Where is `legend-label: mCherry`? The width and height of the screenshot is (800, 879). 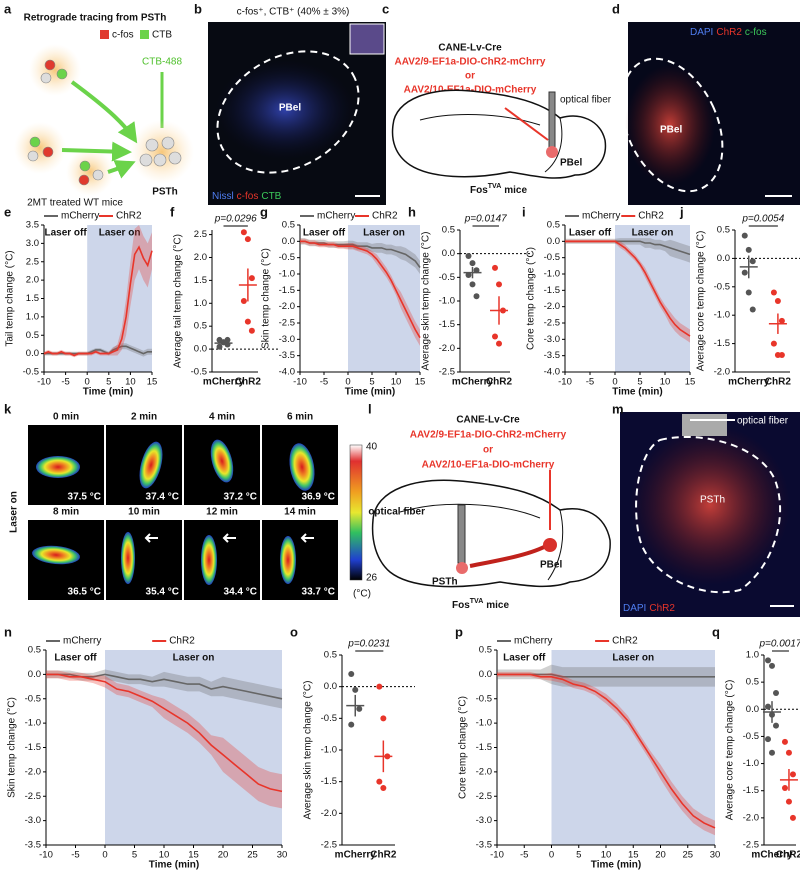 legend-label: mCherry is located at coordinates (80, 216).